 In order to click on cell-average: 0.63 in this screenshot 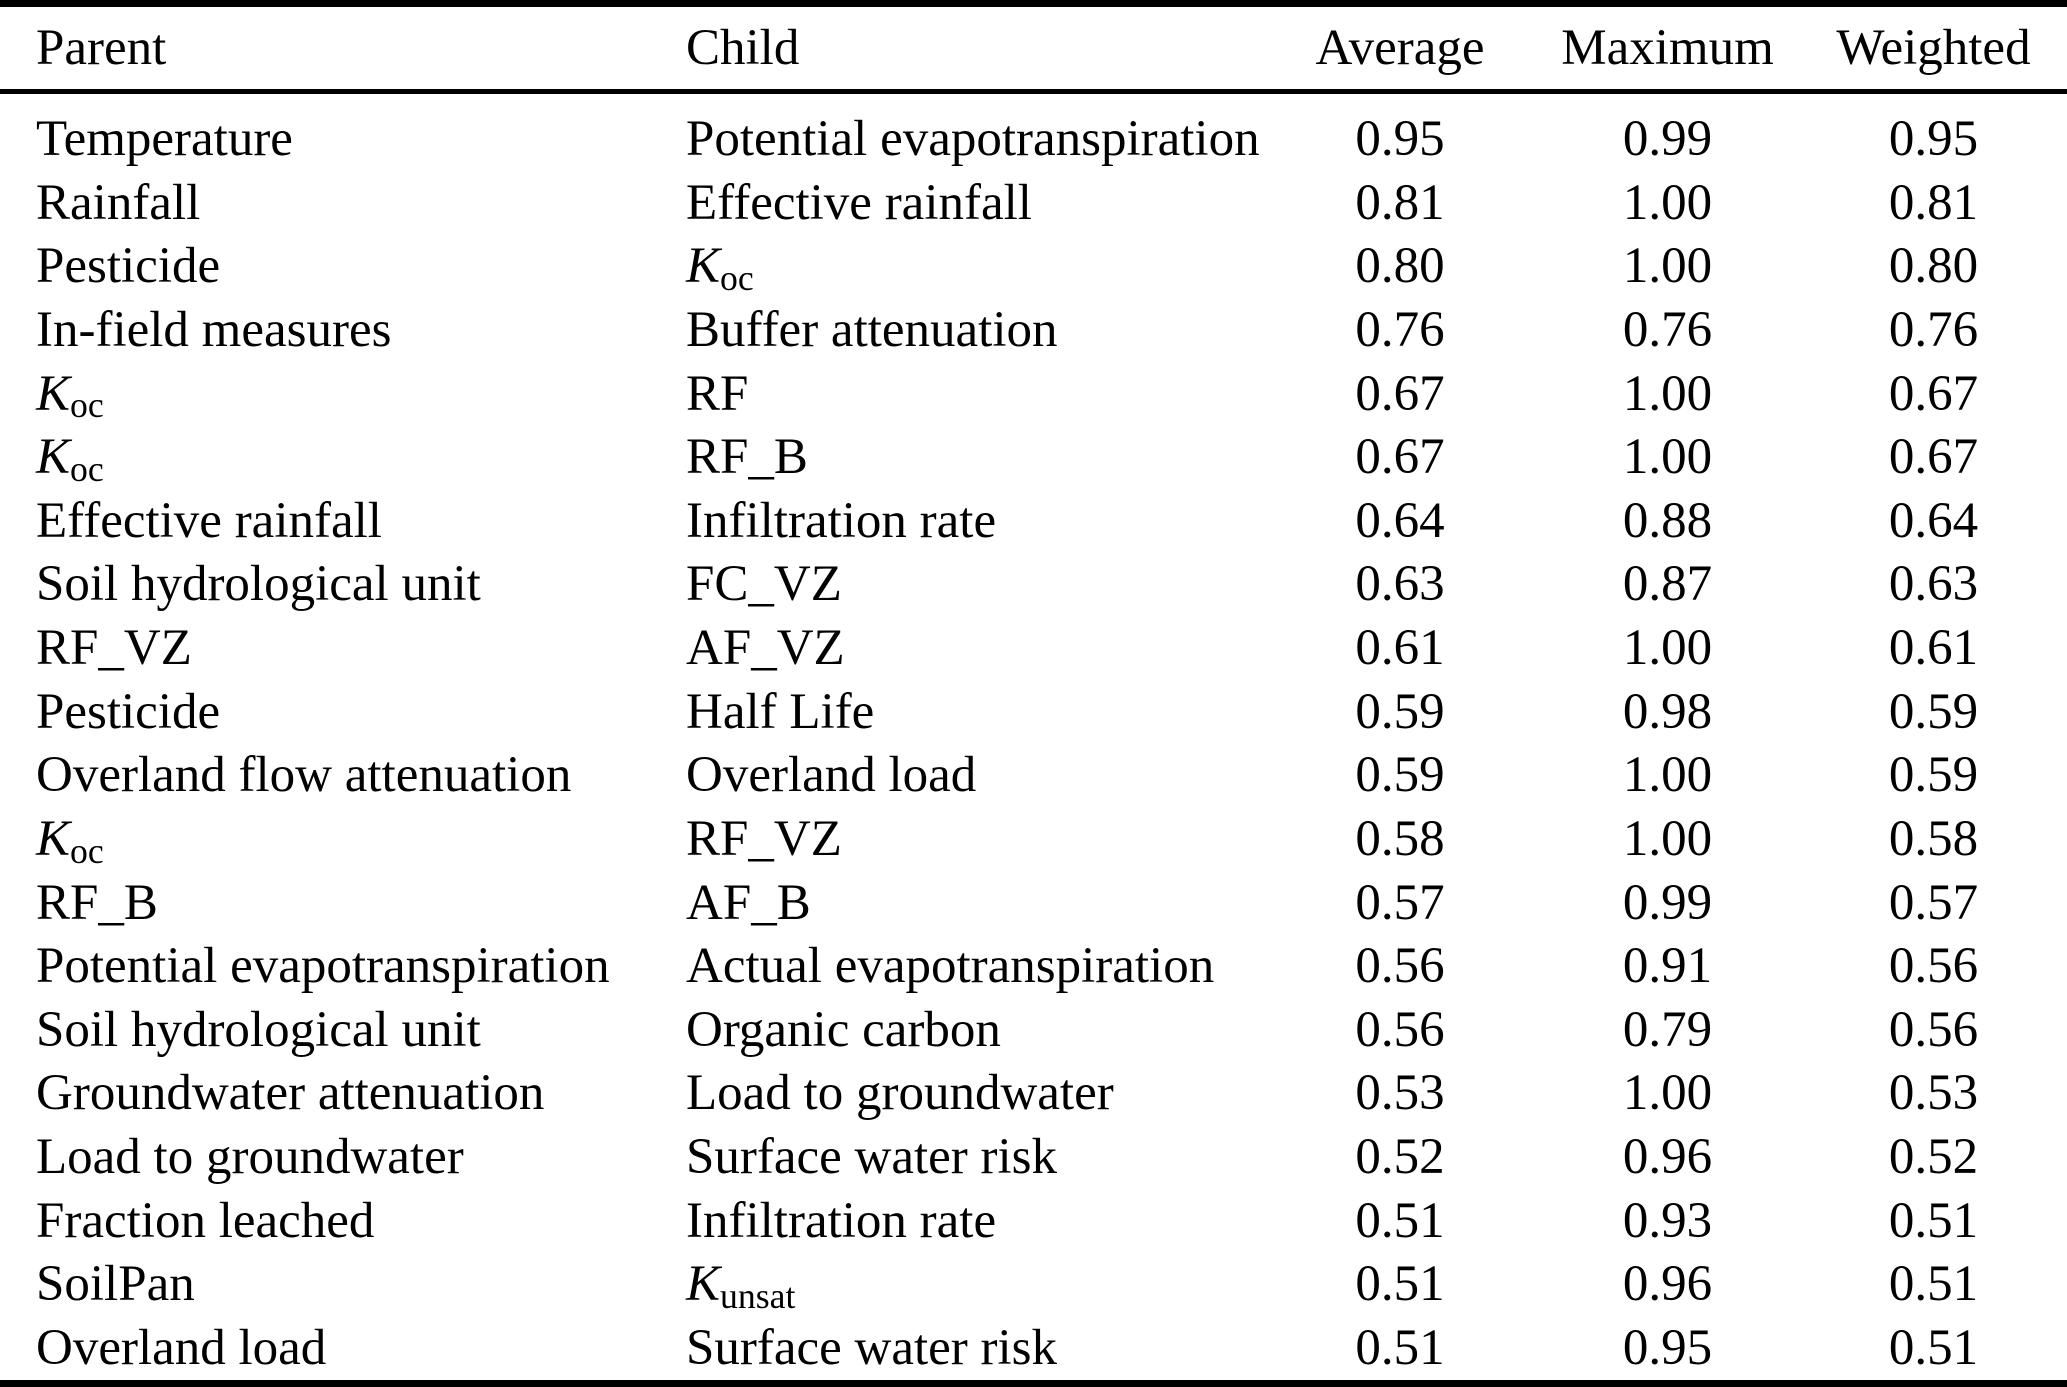, I will do `click(1400, 584)`.